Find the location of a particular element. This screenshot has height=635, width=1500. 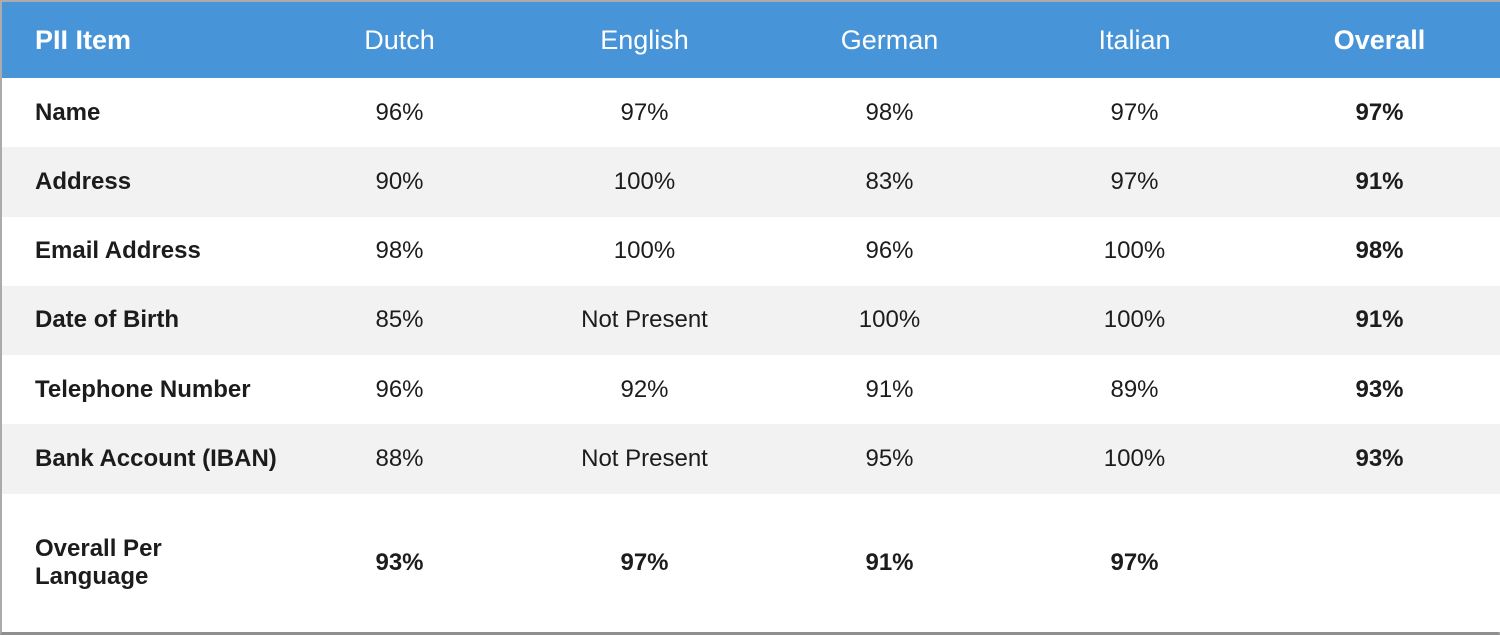

cell-german: 98% is located at coordinates (889, 113).